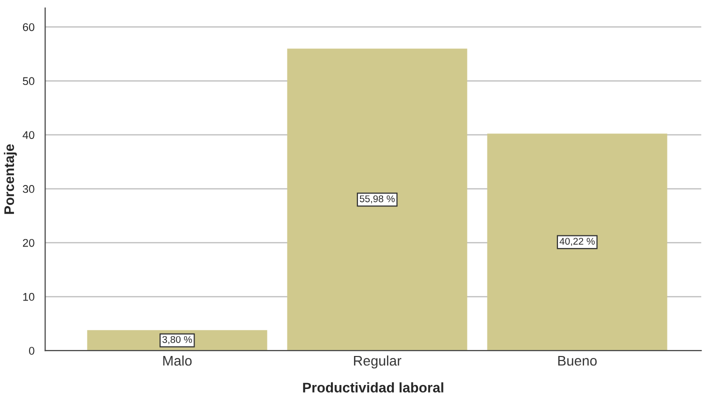 The height and width of the screenshot is (403, 717). Describe the element at coordinates (28, 135) in the screenshot. I see `y-tick-label: 40` at that location.